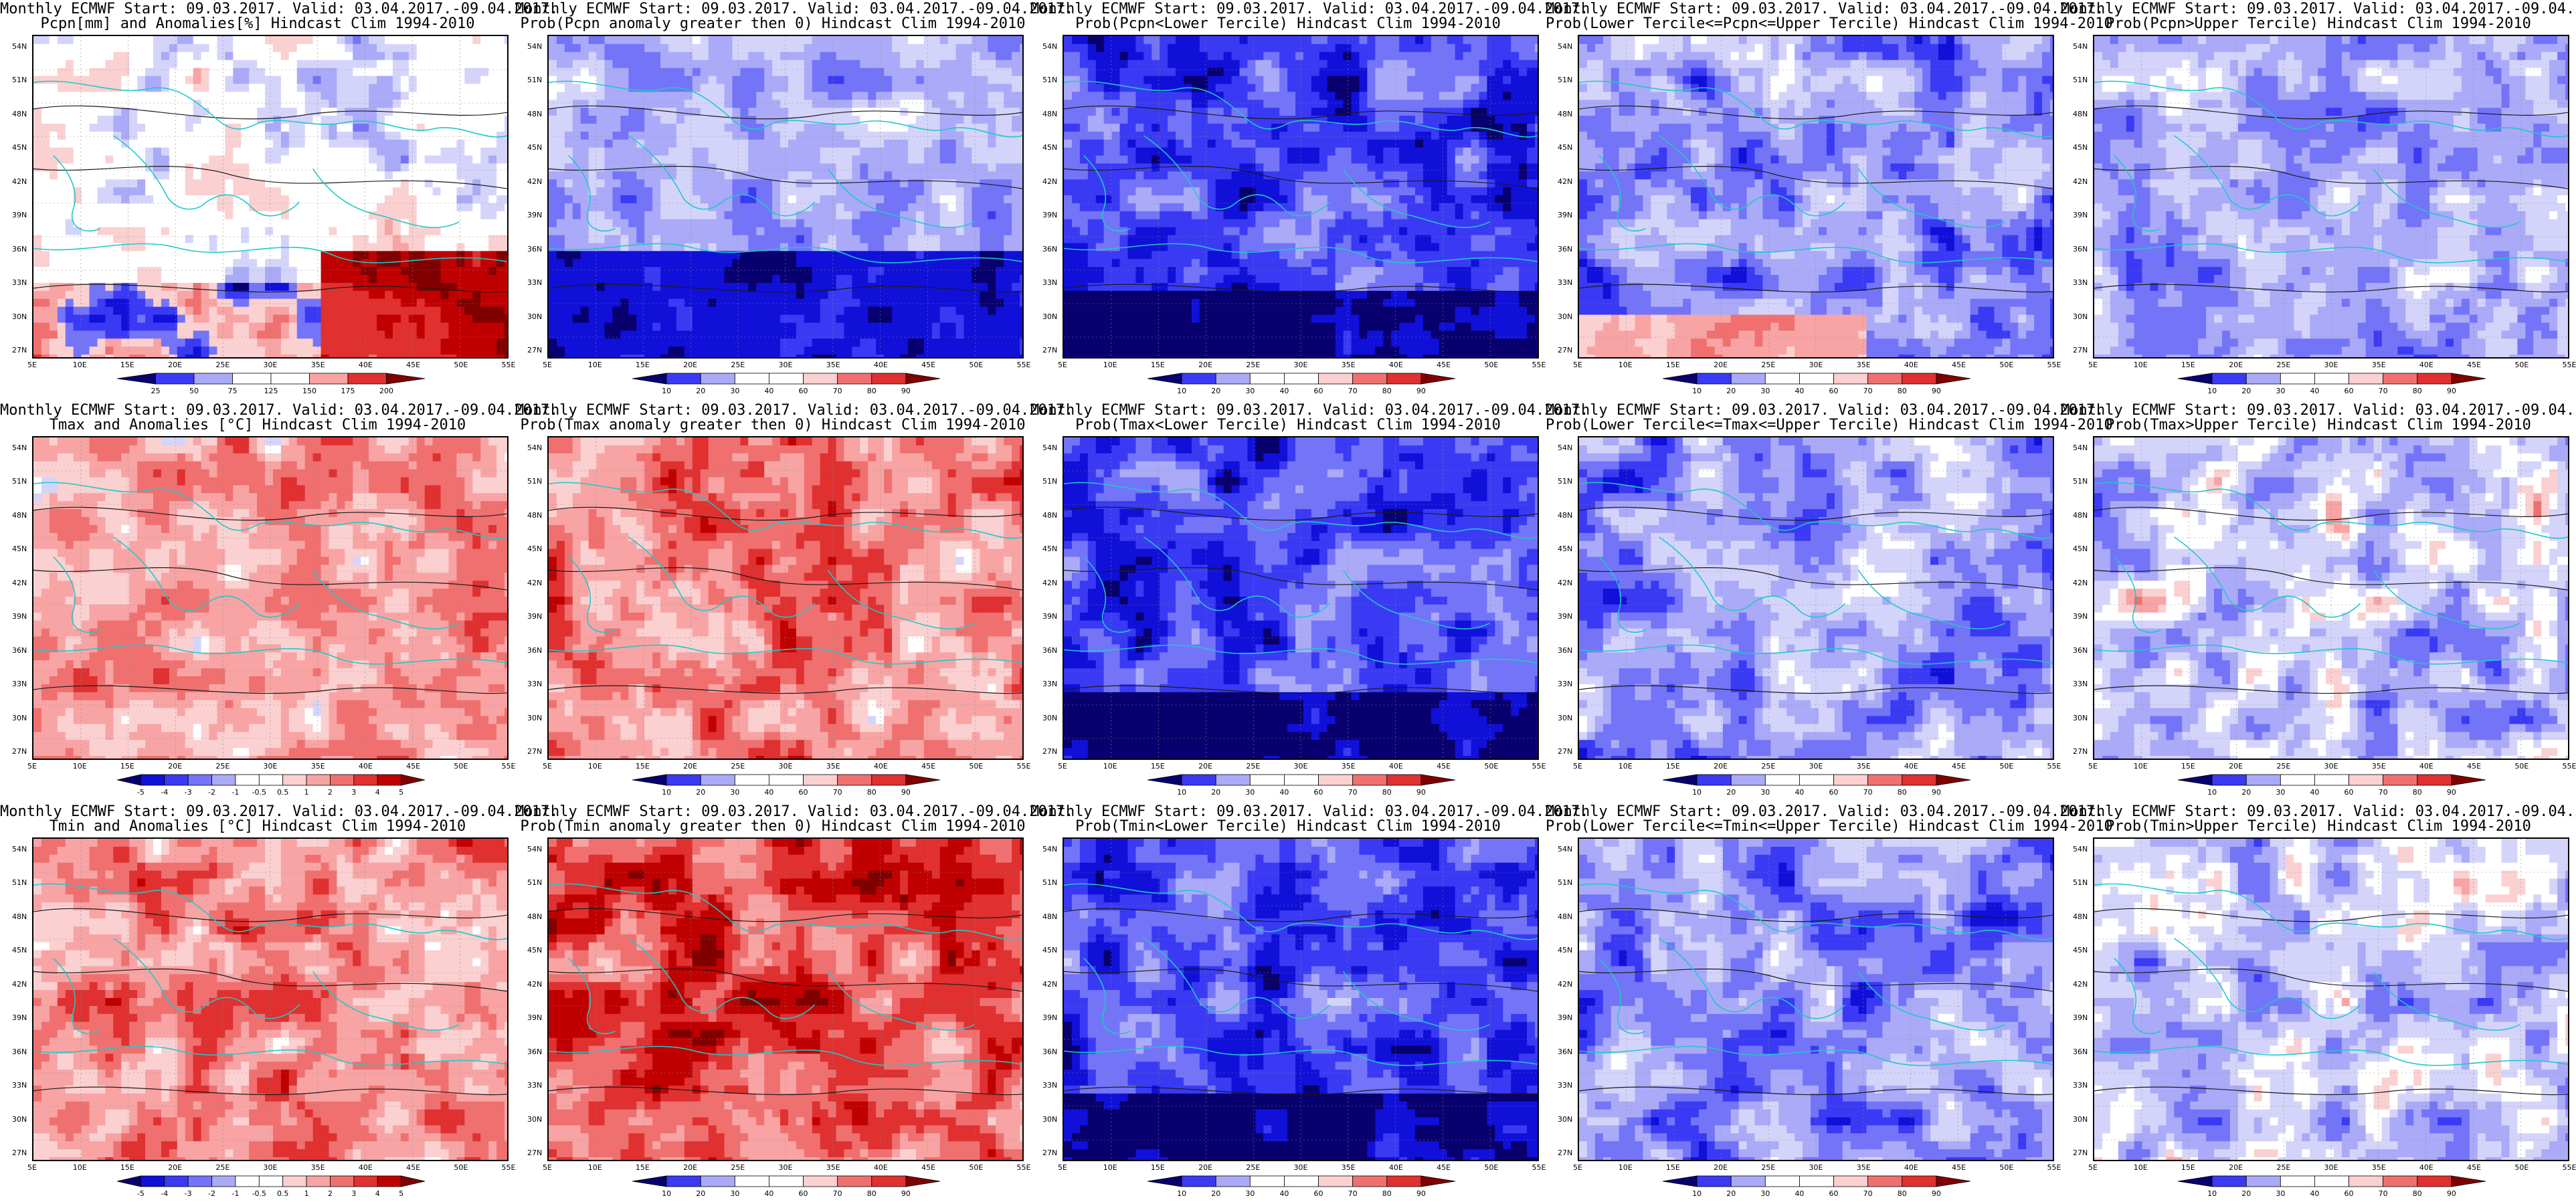  Describe the element at coordinates (1565, 448) in the screenshot. I see `y-tick-label: 54N` at that location.